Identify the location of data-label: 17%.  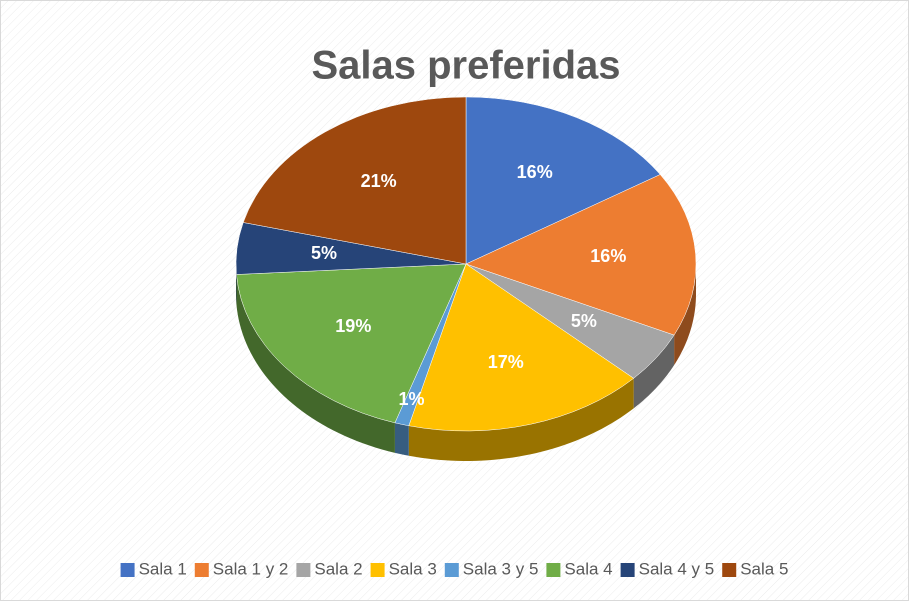
(506, 362).